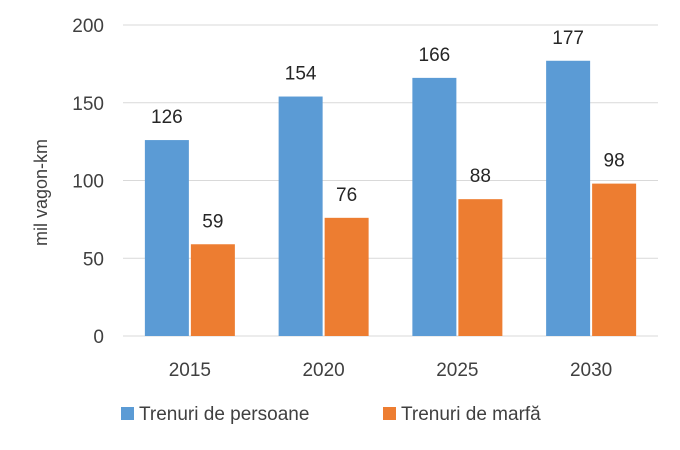 Image resolution: width=680 pixels, height=450 pixels. I want to click on legend: Trenuri de persoane Trenuri de marfă, so click(331, 414).